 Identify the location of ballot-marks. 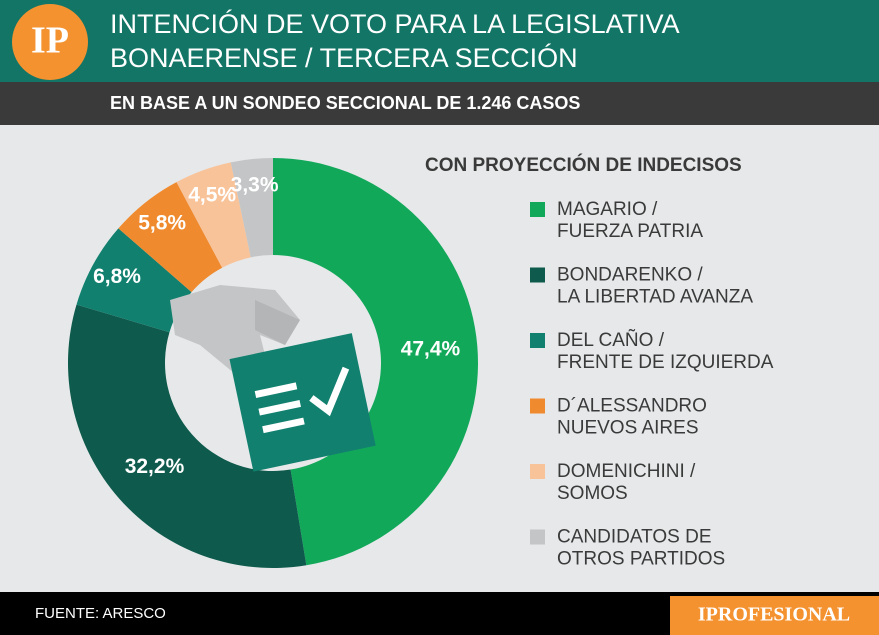
(302, 400).